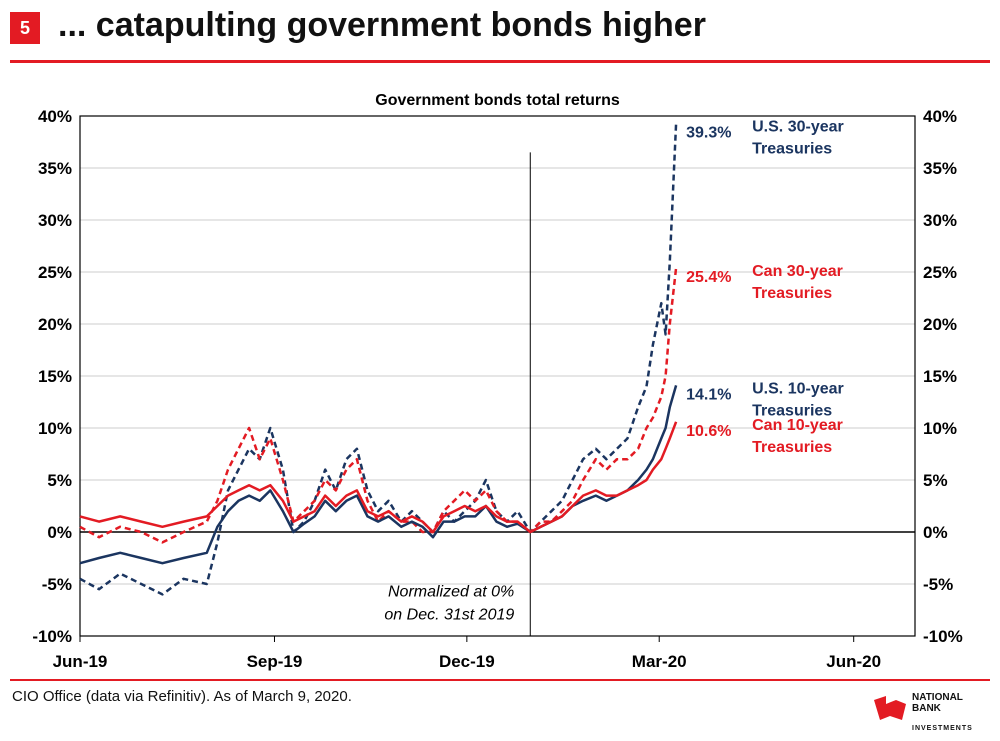  What do you see at coordinates (935, 480) in the screenshot?
I see `y-tick-label-right: 5%` at bounding box center [935, 480].